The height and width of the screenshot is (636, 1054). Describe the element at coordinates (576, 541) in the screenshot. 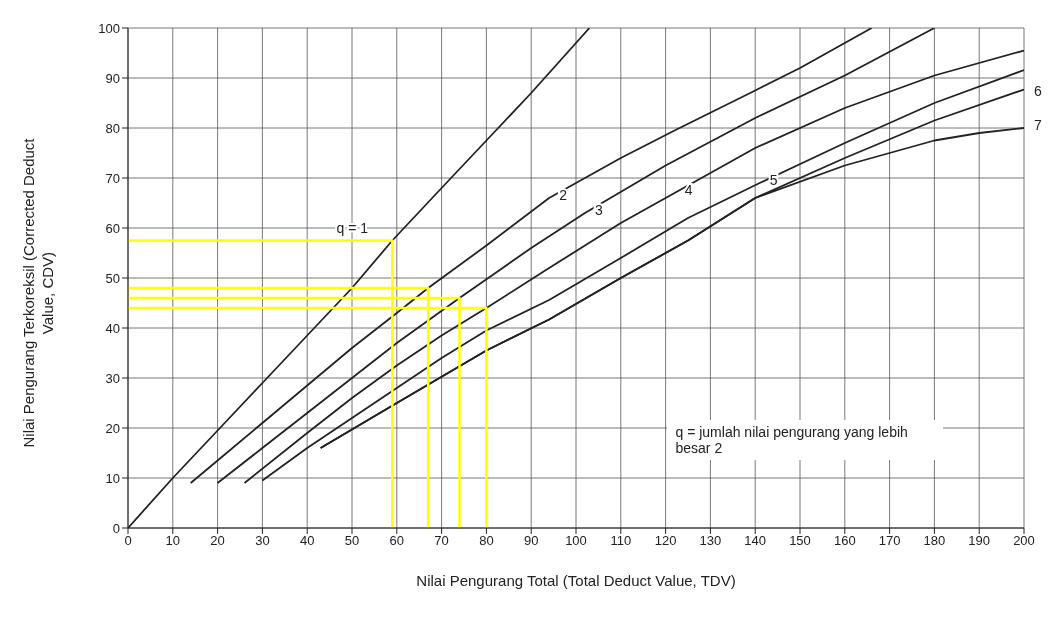

I see `x-tick-label: 100` at that location.